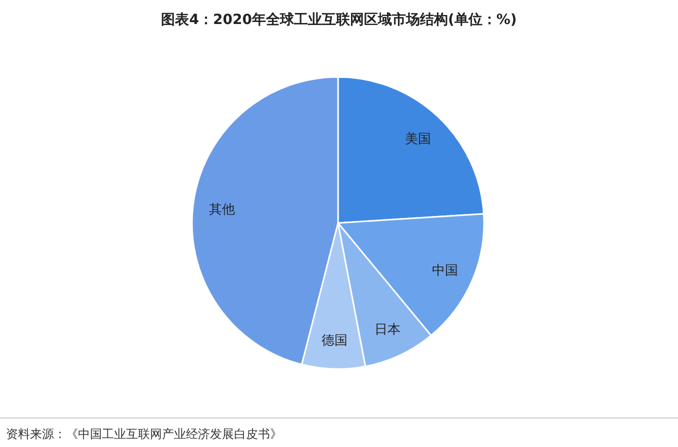 This screenshot has height=447, width=678. I want to click on slice-label: 其他, so click(222, 210).